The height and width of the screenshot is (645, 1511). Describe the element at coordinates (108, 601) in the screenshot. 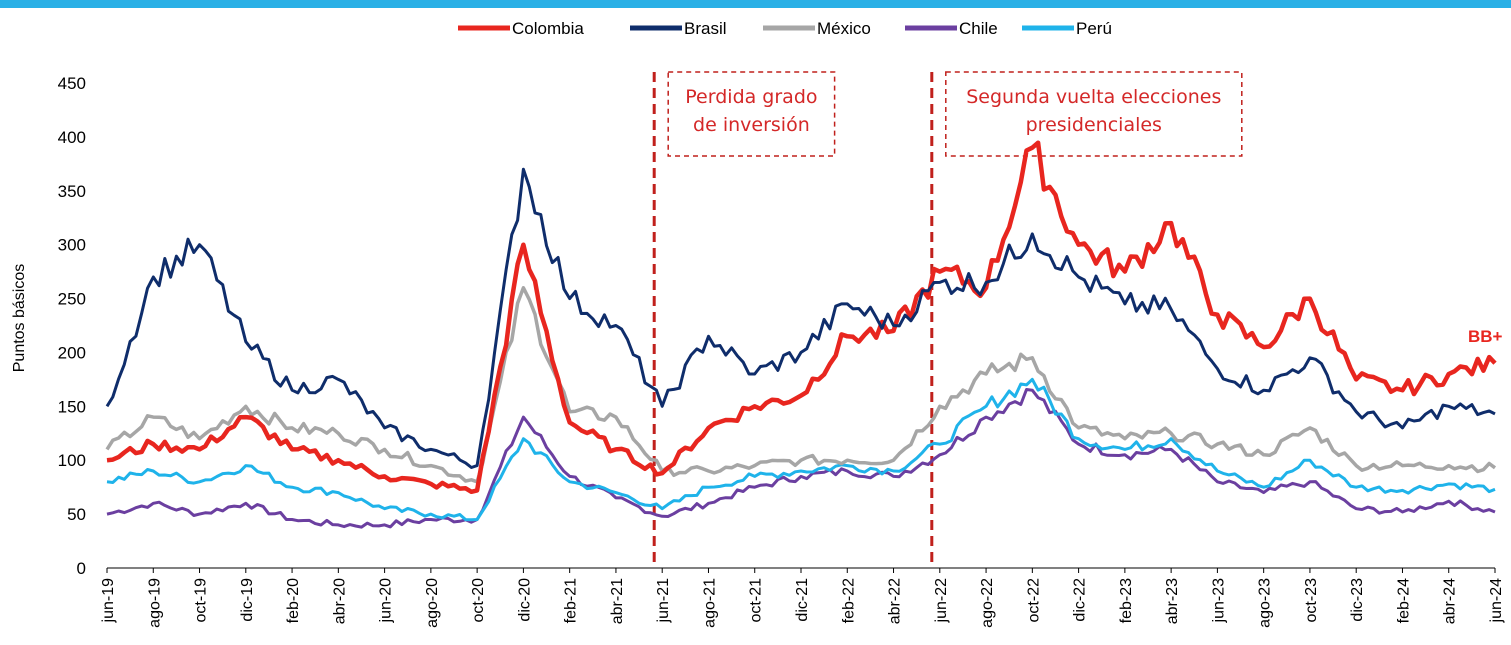

I see `x-tick-label: jun-19` at that location.